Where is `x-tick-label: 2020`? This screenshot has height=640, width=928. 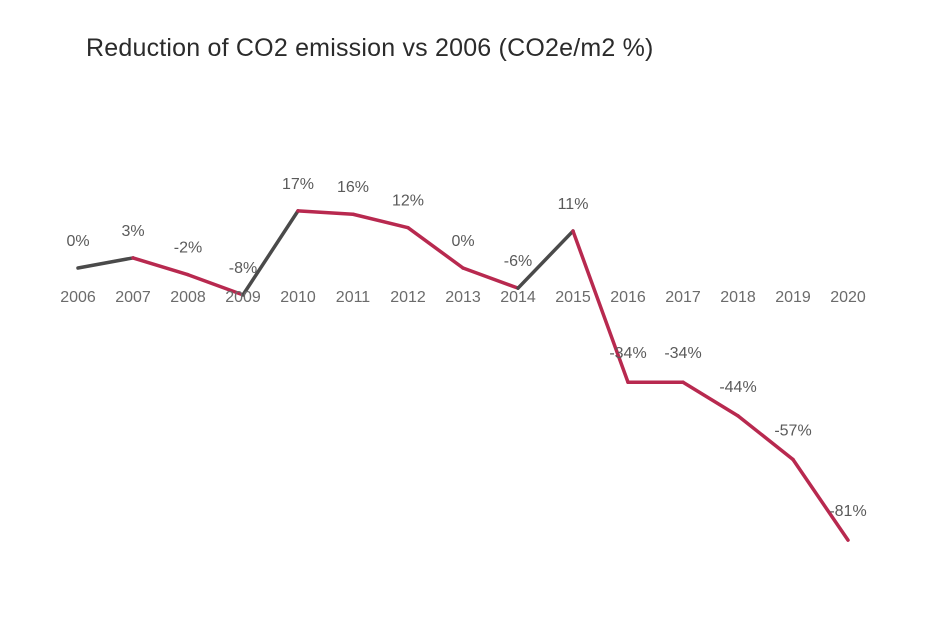
x-tick-label: 2020 is located at coordinates (848, 297).